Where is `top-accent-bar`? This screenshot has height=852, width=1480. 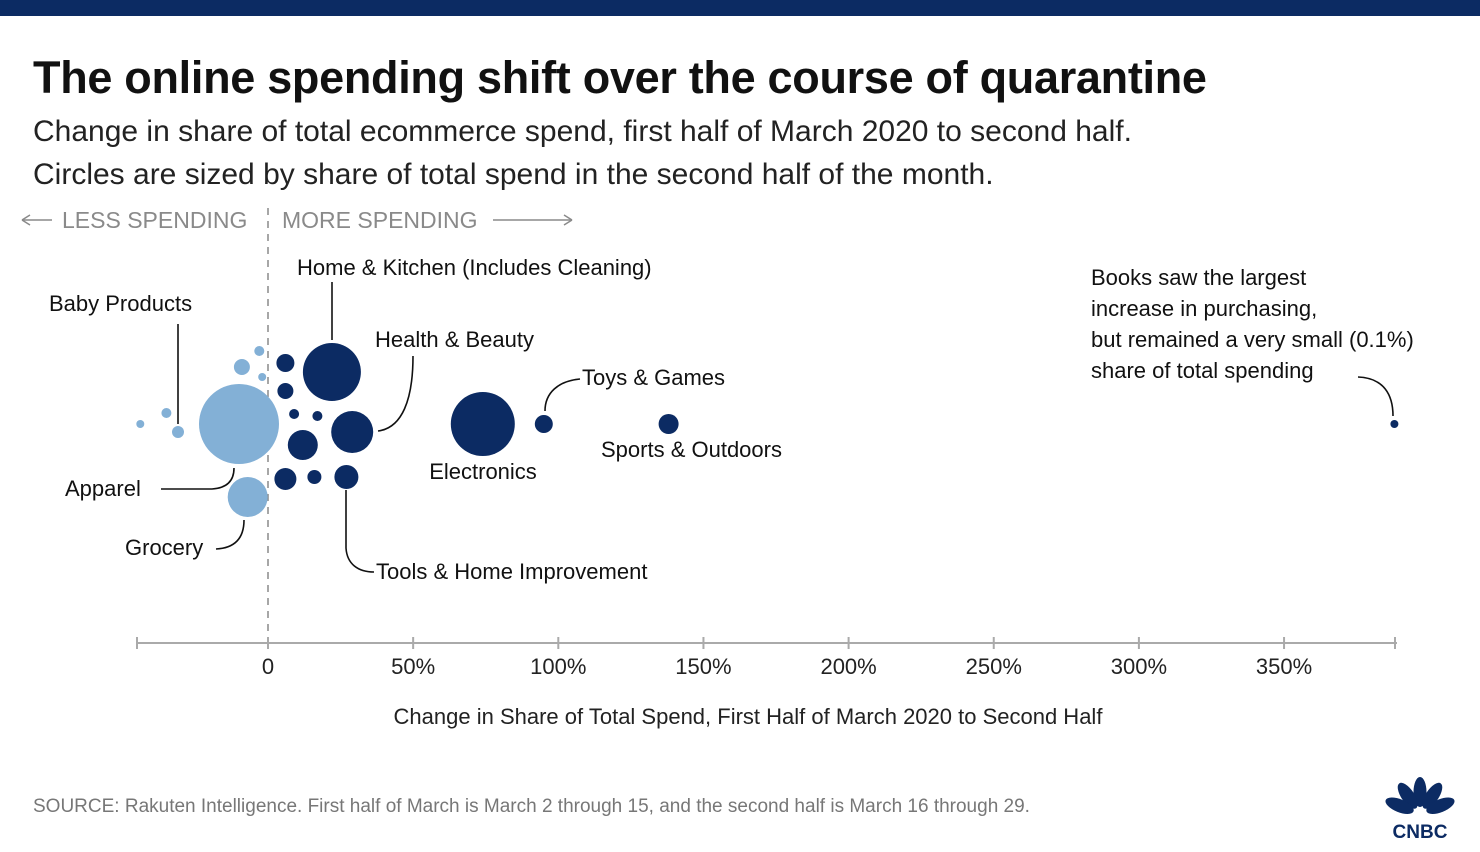 top-accent-bar is located at coordinates (740, 8).